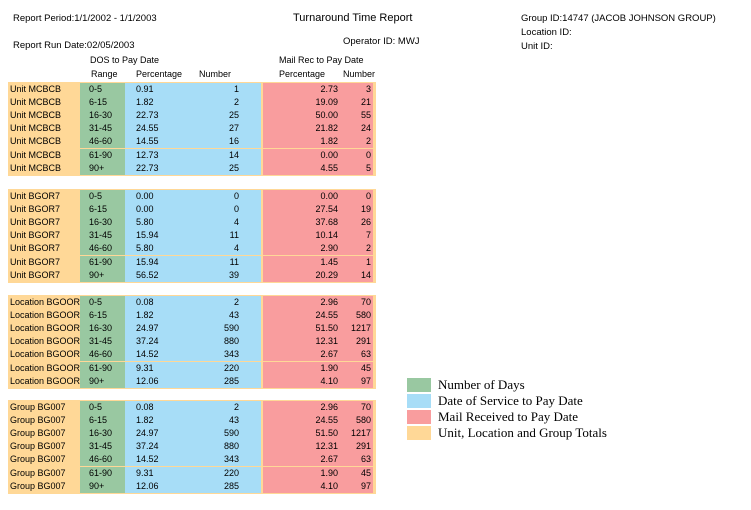 This screenshot has height=510, width=751. Describe the element at coordinates (301, 355) in the screenshot. I see `mail-percentage-cell: 2.67` at that location.